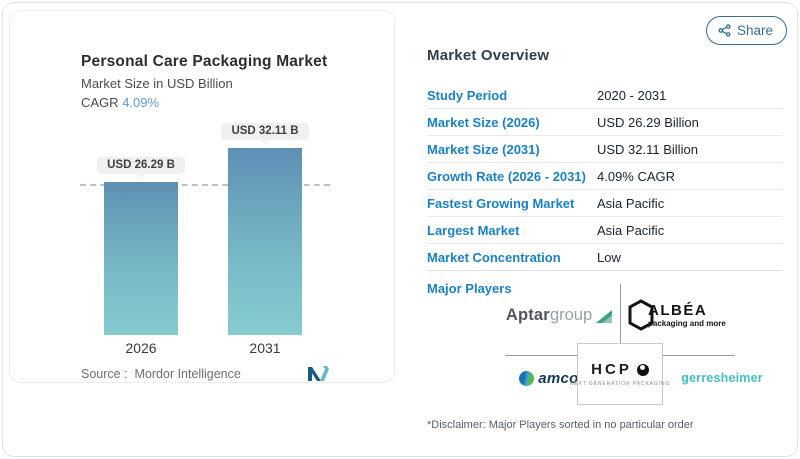  What do you see at coordinates (641, 315) in the screenshot?
I see `albea-hexagon-icon` at bounding box center [641, 315].